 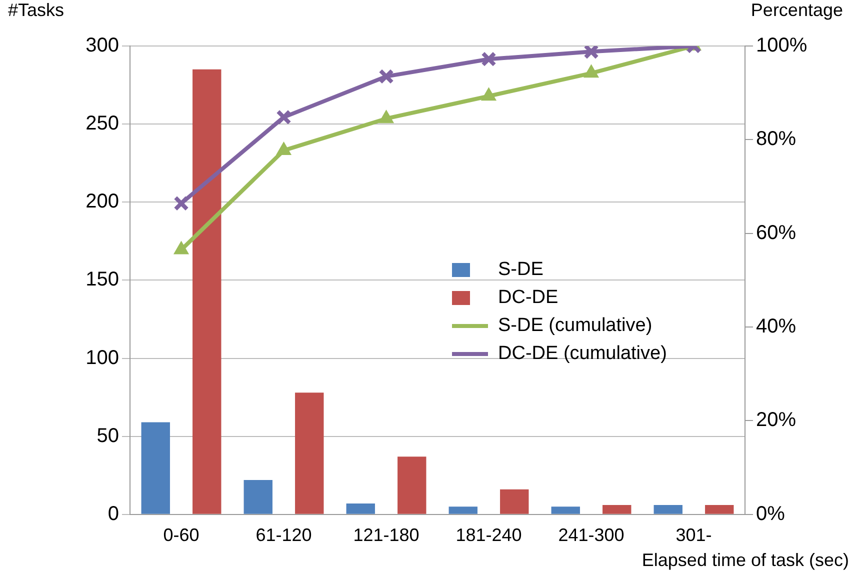 I want to click on x-tick-label: 241-300, so click(x=591, y=535).